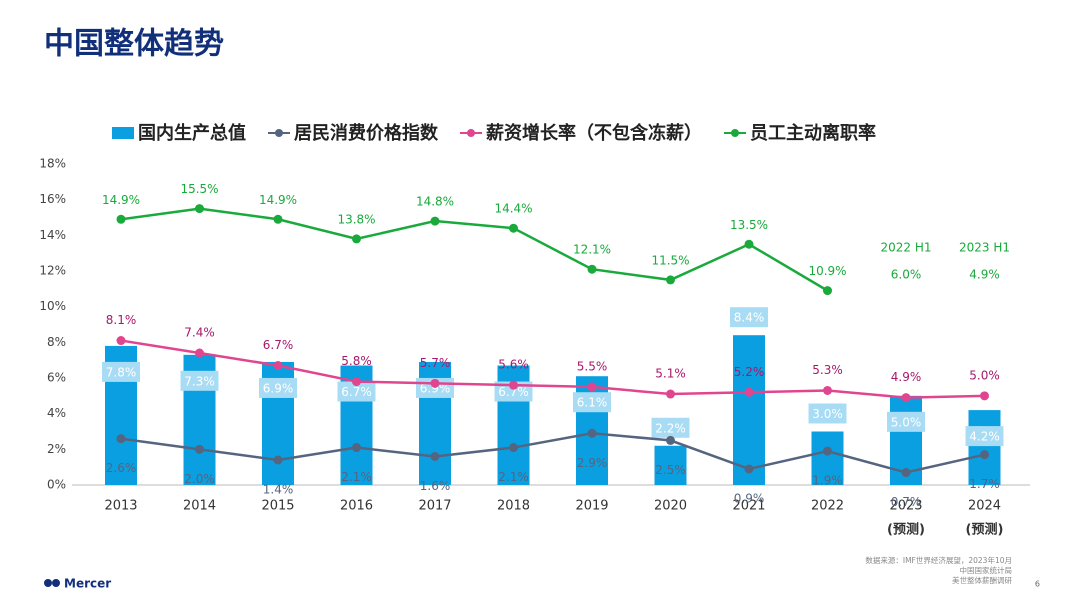  Describe the element at coordinates (592, 403) in the screenshot. I see `bar-value-label: 6.1%` at that location.